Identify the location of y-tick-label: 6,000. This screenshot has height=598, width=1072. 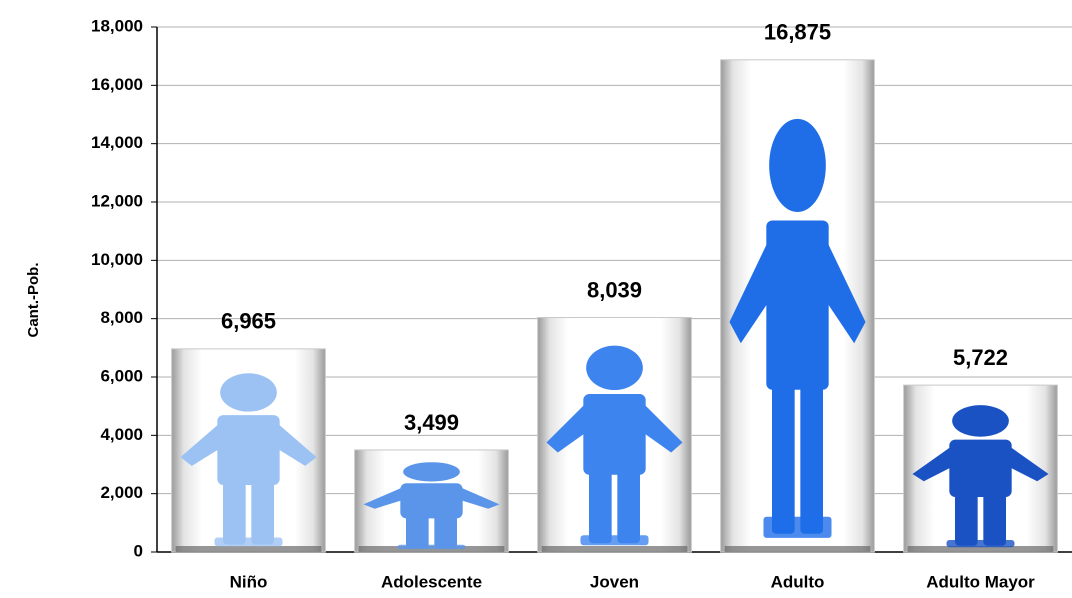
(121, 375).